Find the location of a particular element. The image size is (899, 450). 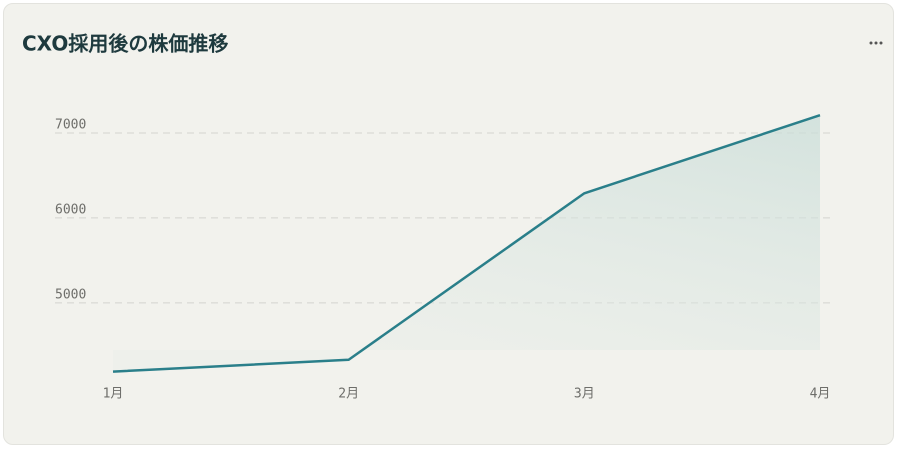

more-menu is located at coordinates (876, 43).